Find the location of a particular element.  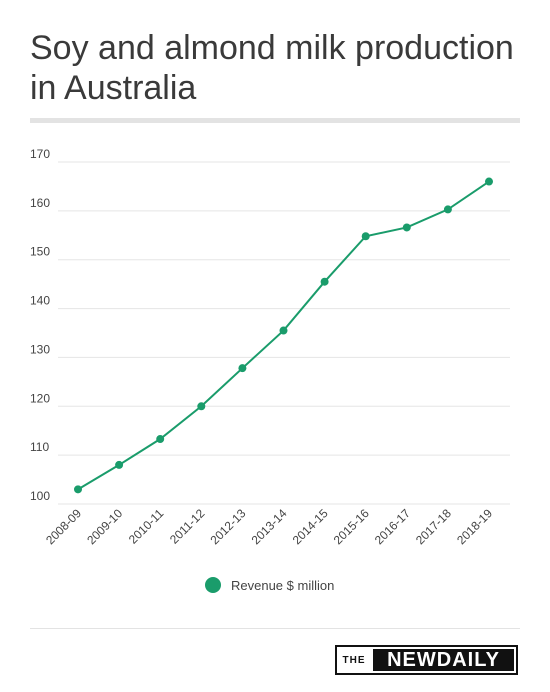

y-tick-label: 140 is located at coordinates (40, 301).